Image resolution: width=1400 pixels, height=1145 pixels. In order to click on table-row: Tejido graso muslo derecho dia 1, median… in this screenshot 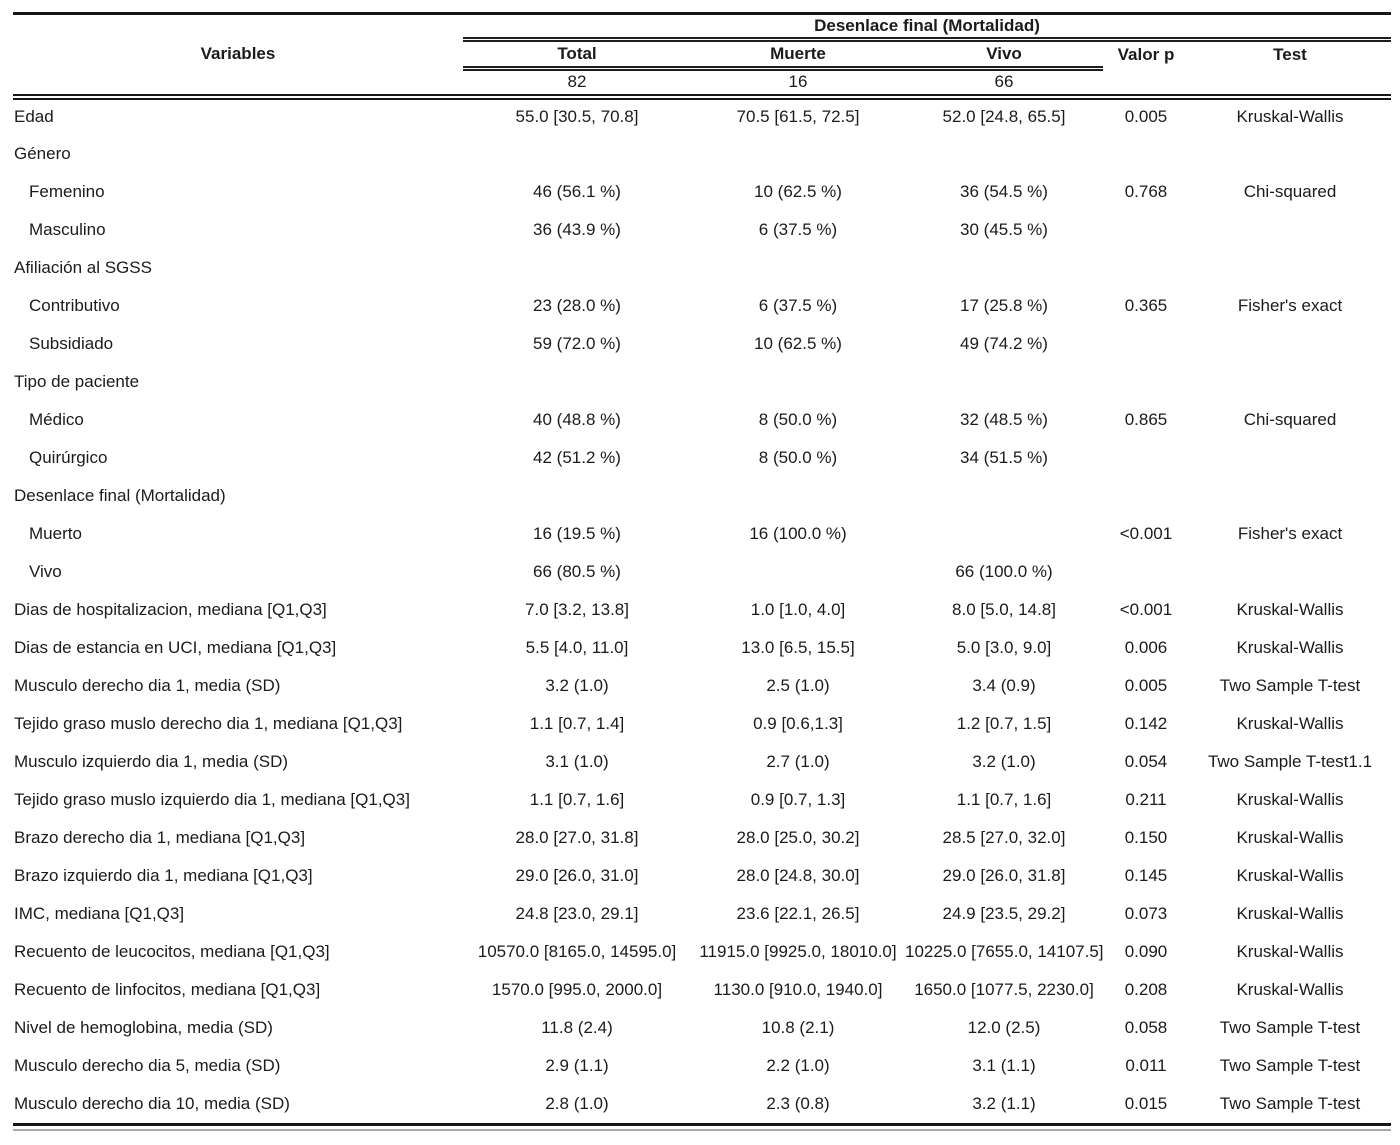, I will do `click(702, 724)`.